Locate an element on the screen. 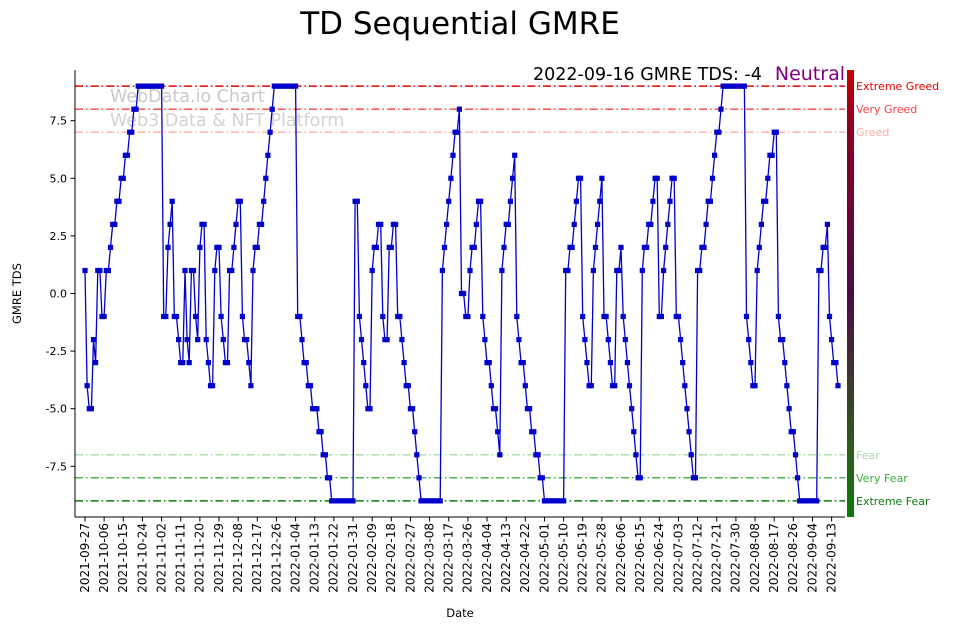 The image size is (967, 633). x-tick-label: 2022-08-08 is located at coordinates (755, 558).